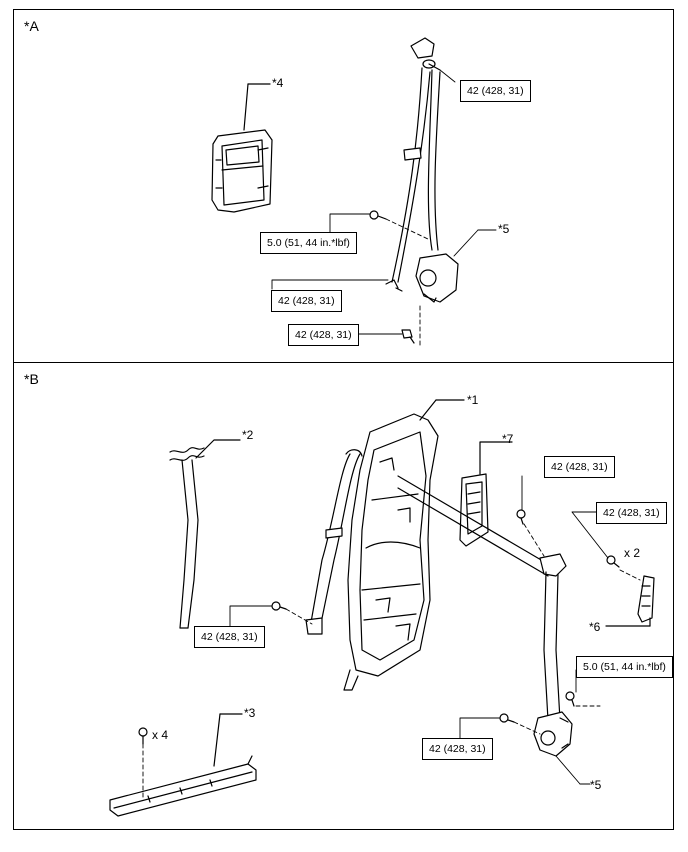 Image resolution: width=688 pixels, height=852 pixels. What do you see at coordinates (624, 667) in the screenshot?
I see `torque-box-5-b: 5.0 (51, 44 in.*lbf)` at bounding box center [624, 667].